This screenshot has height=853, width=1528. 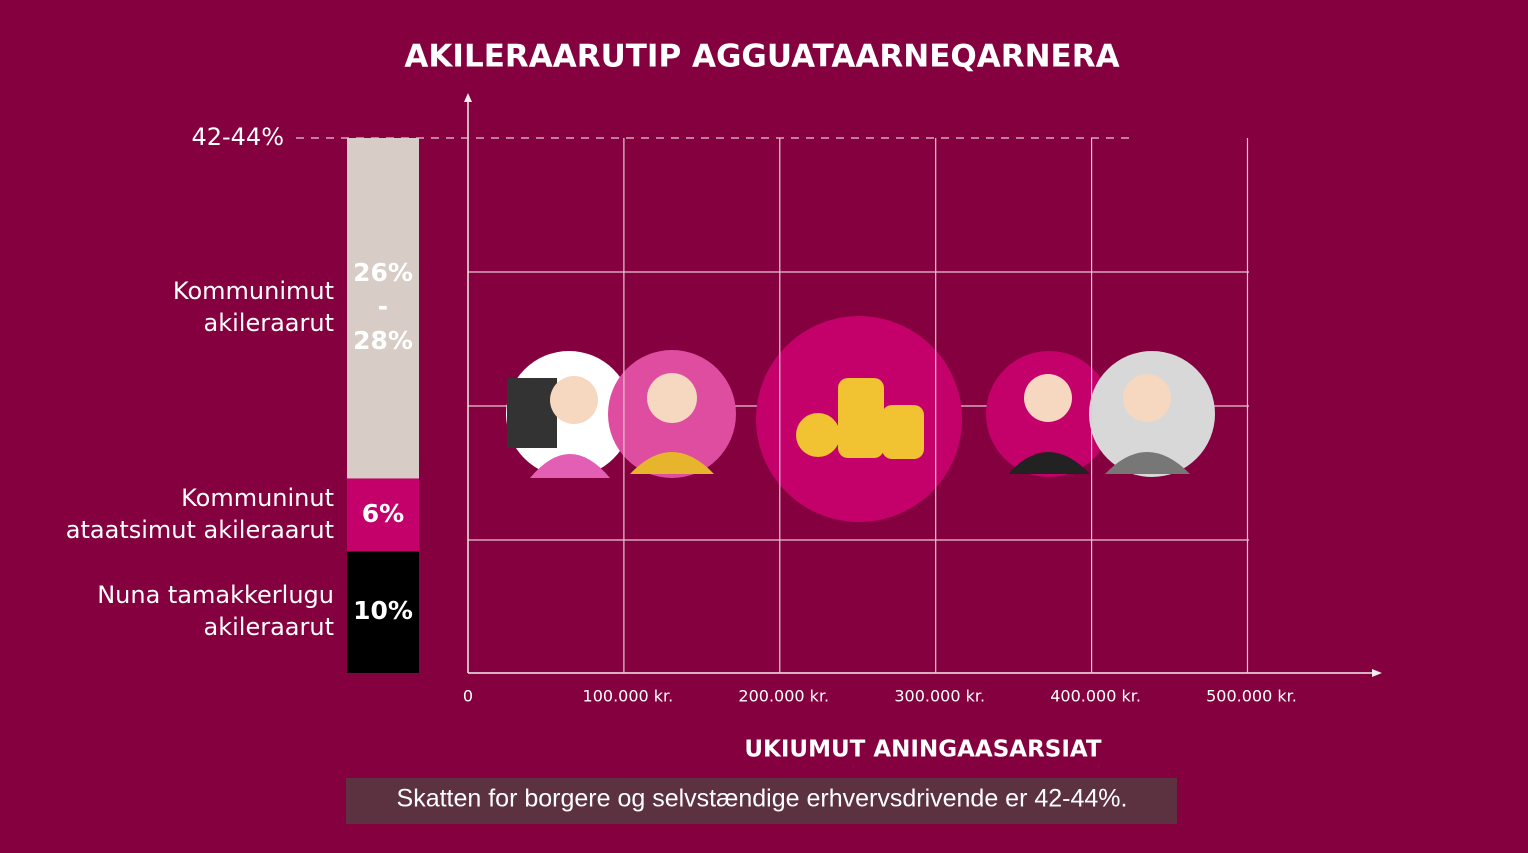 What do you see at coordinates (818, 435) in the screenshot?
I see `coin` at bounding box center [818, 435].